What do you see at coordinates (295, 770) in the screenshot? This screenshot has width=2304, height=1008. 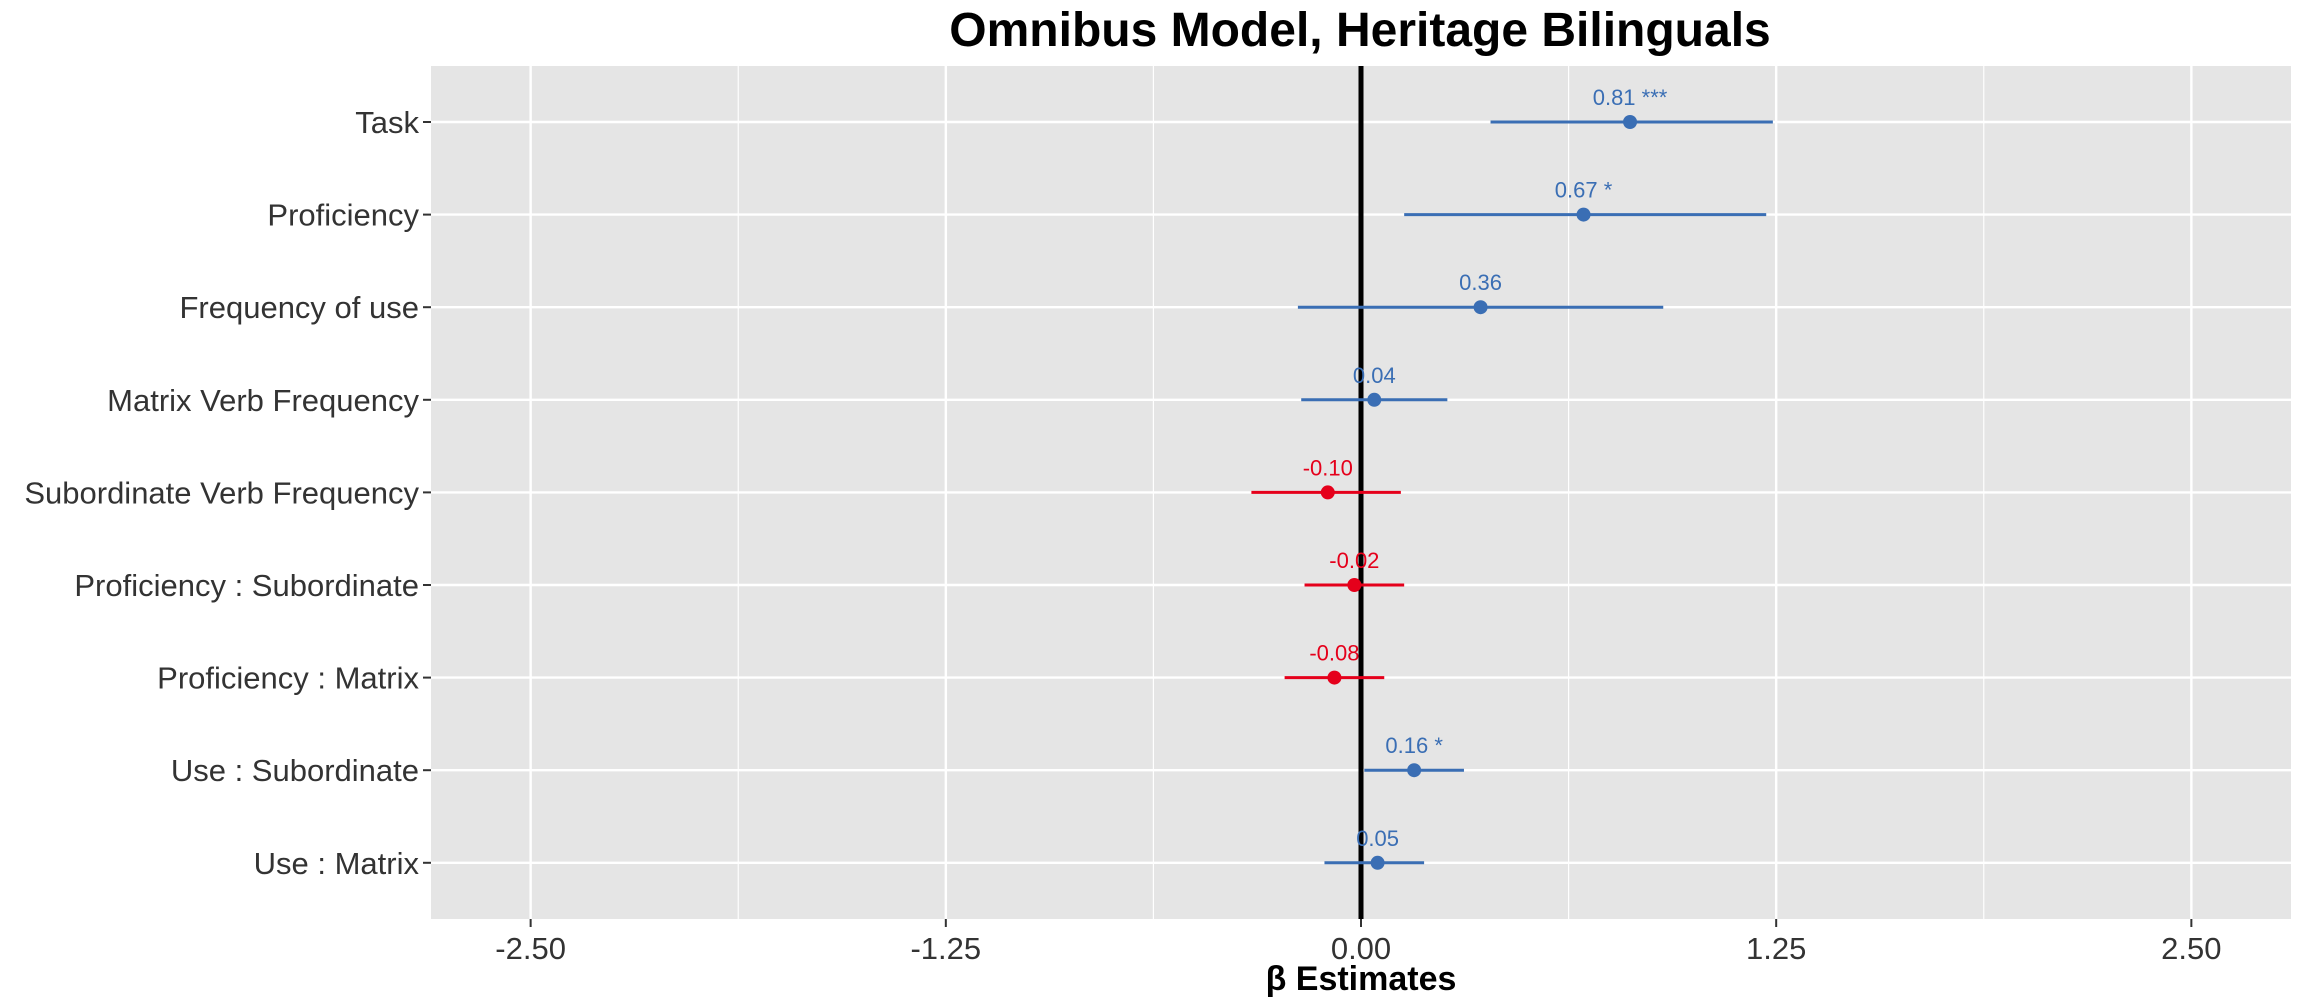 I see `y-tick-label: Use : Subordinate` at bounding box center [295, 770].